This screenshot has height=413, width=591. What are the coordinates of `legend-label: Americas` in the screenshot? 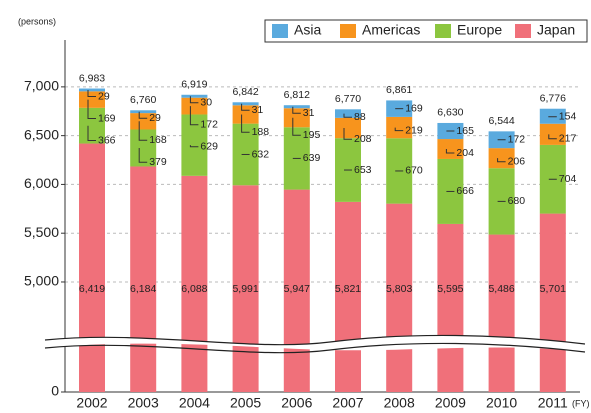 It's located at (391, 30).